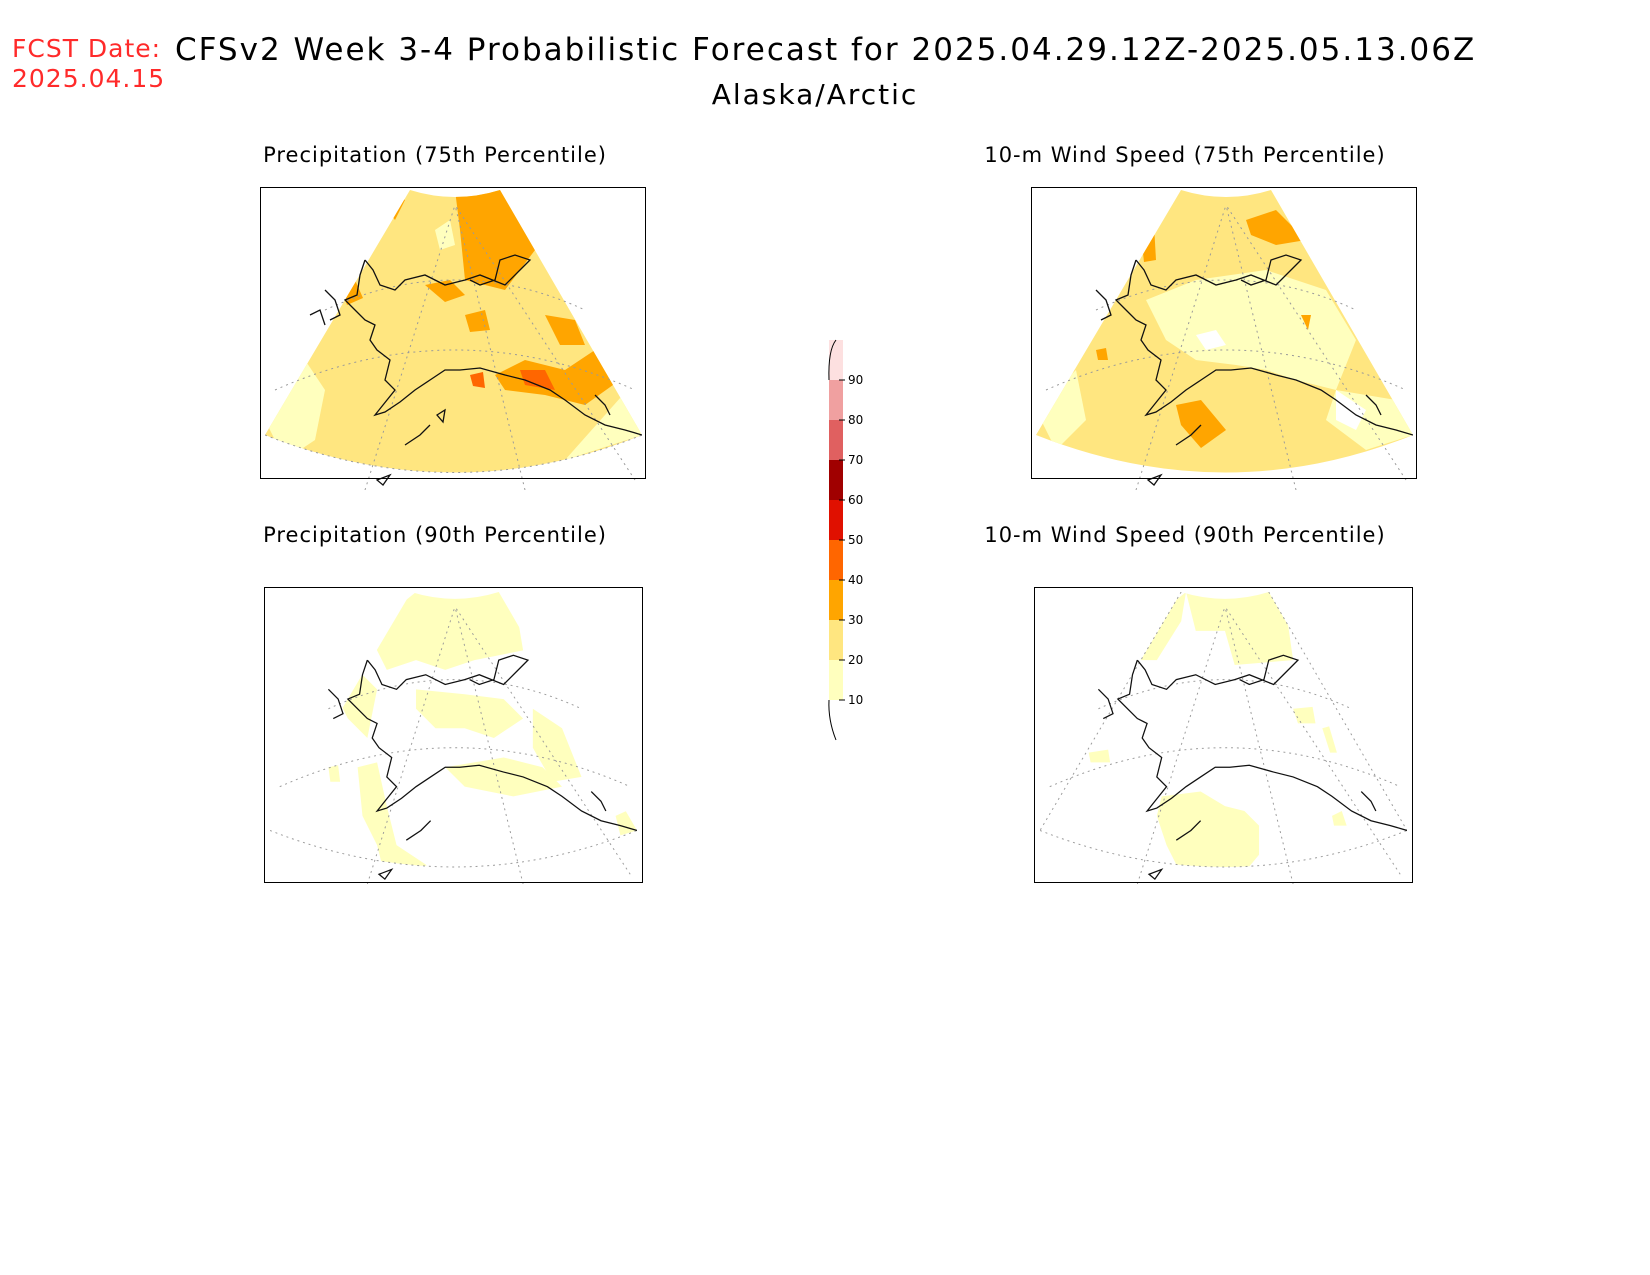 This screenshot has height=1275, width=1650. What do you see at coordinates (855, 420) in the screenshot?
I see `colorbar-label-80: 80` at bounding box center [855, 420].